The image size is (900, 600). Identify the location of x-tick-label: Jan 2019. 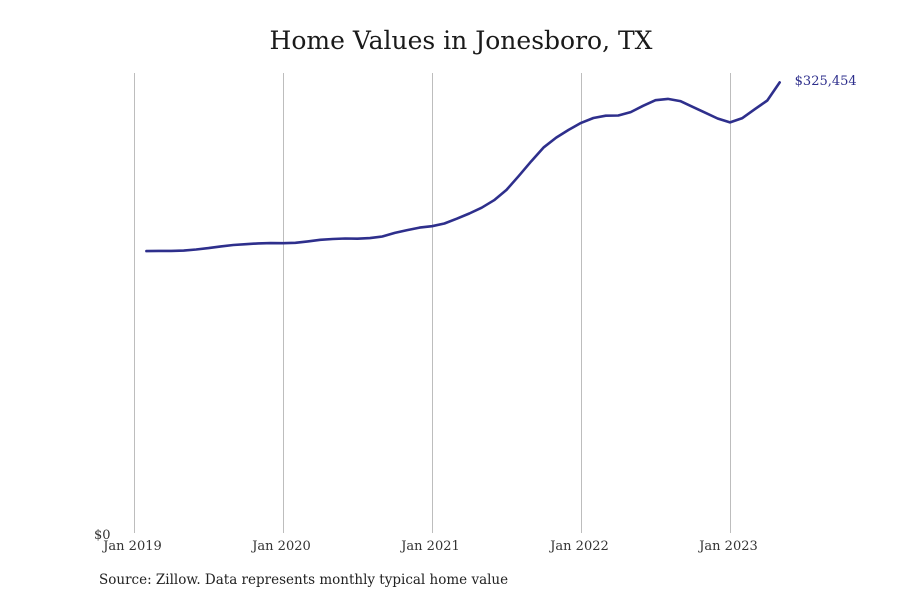
(131, 546).